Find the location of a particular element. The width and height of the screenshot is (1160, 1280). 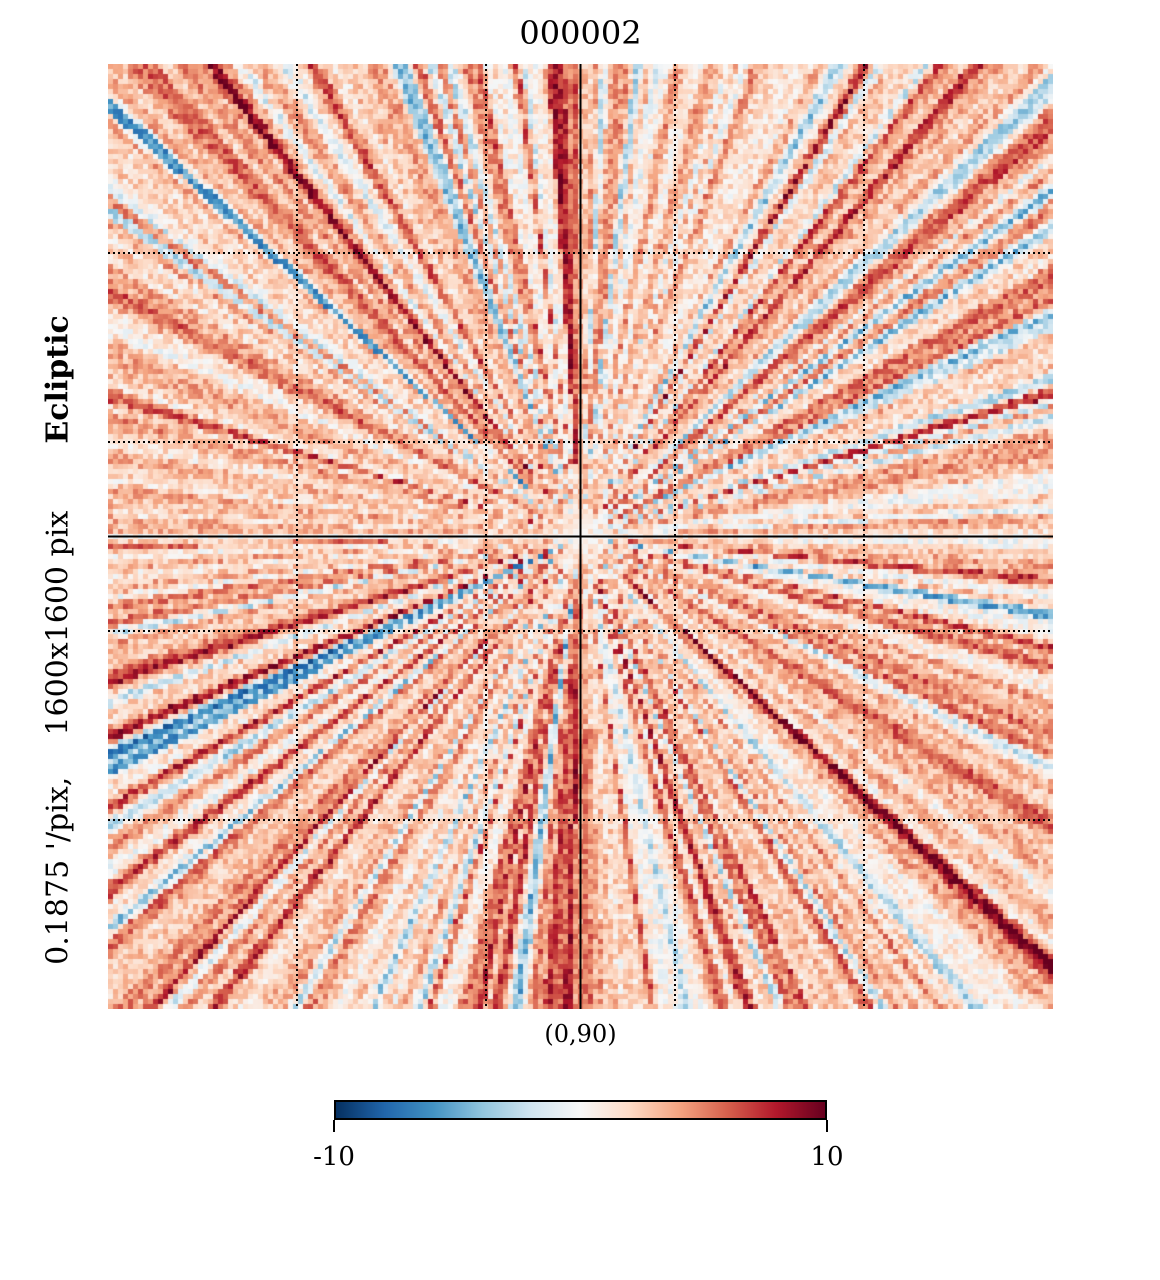

colorbar-min-label: -10 is located at coordinates (334, 1157).